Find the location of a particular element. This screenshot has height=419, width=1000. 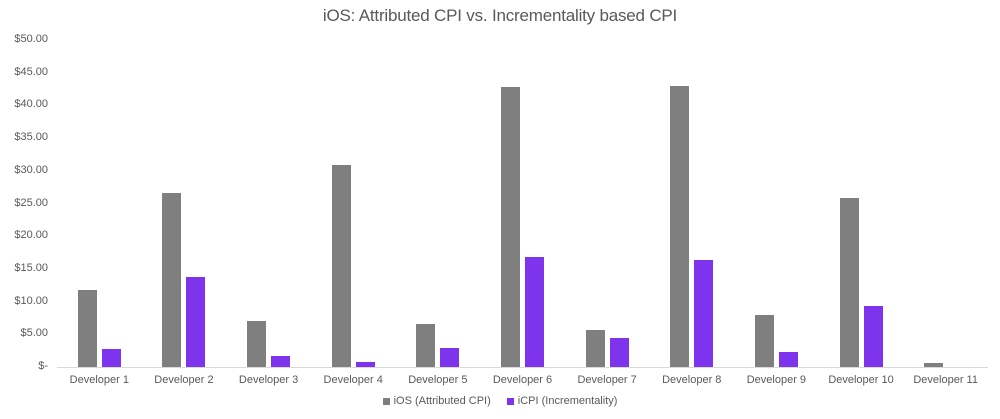

x-tick-label: Developer 1 is located at coordinates (99, 380).